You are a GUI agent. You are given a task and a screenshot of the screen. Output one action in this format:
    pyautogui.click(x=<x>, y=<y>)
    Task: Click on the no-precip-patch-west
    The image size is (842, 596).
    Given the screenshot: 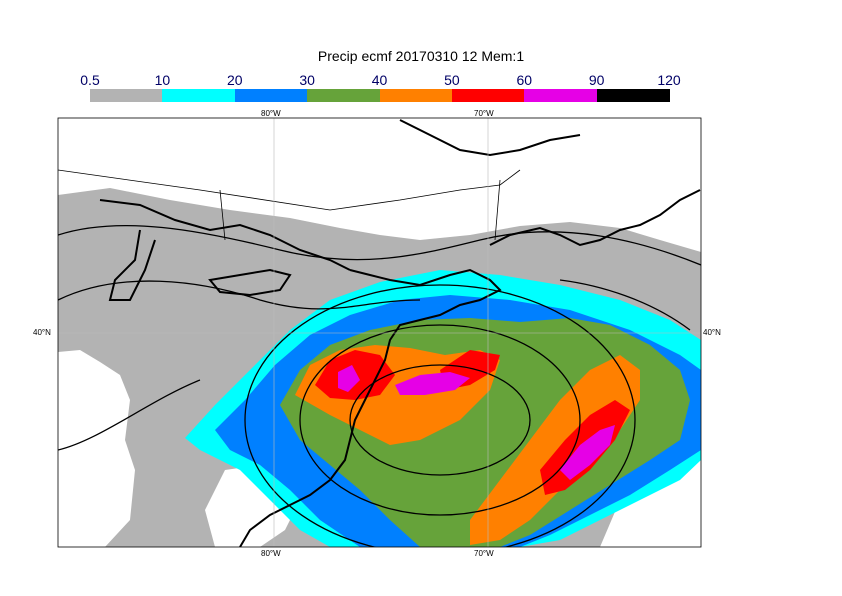 What is the action you would take?
    pyautogui.click(x=96, y=448)
    